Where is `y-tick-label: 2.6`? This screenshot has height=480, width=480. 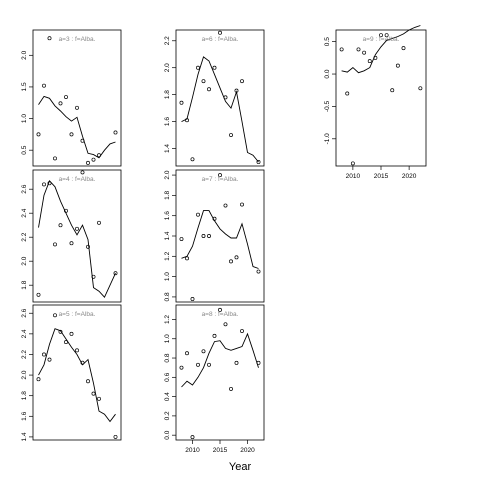 y-tick-label: 2.6 is located at coordinates (24, 312).